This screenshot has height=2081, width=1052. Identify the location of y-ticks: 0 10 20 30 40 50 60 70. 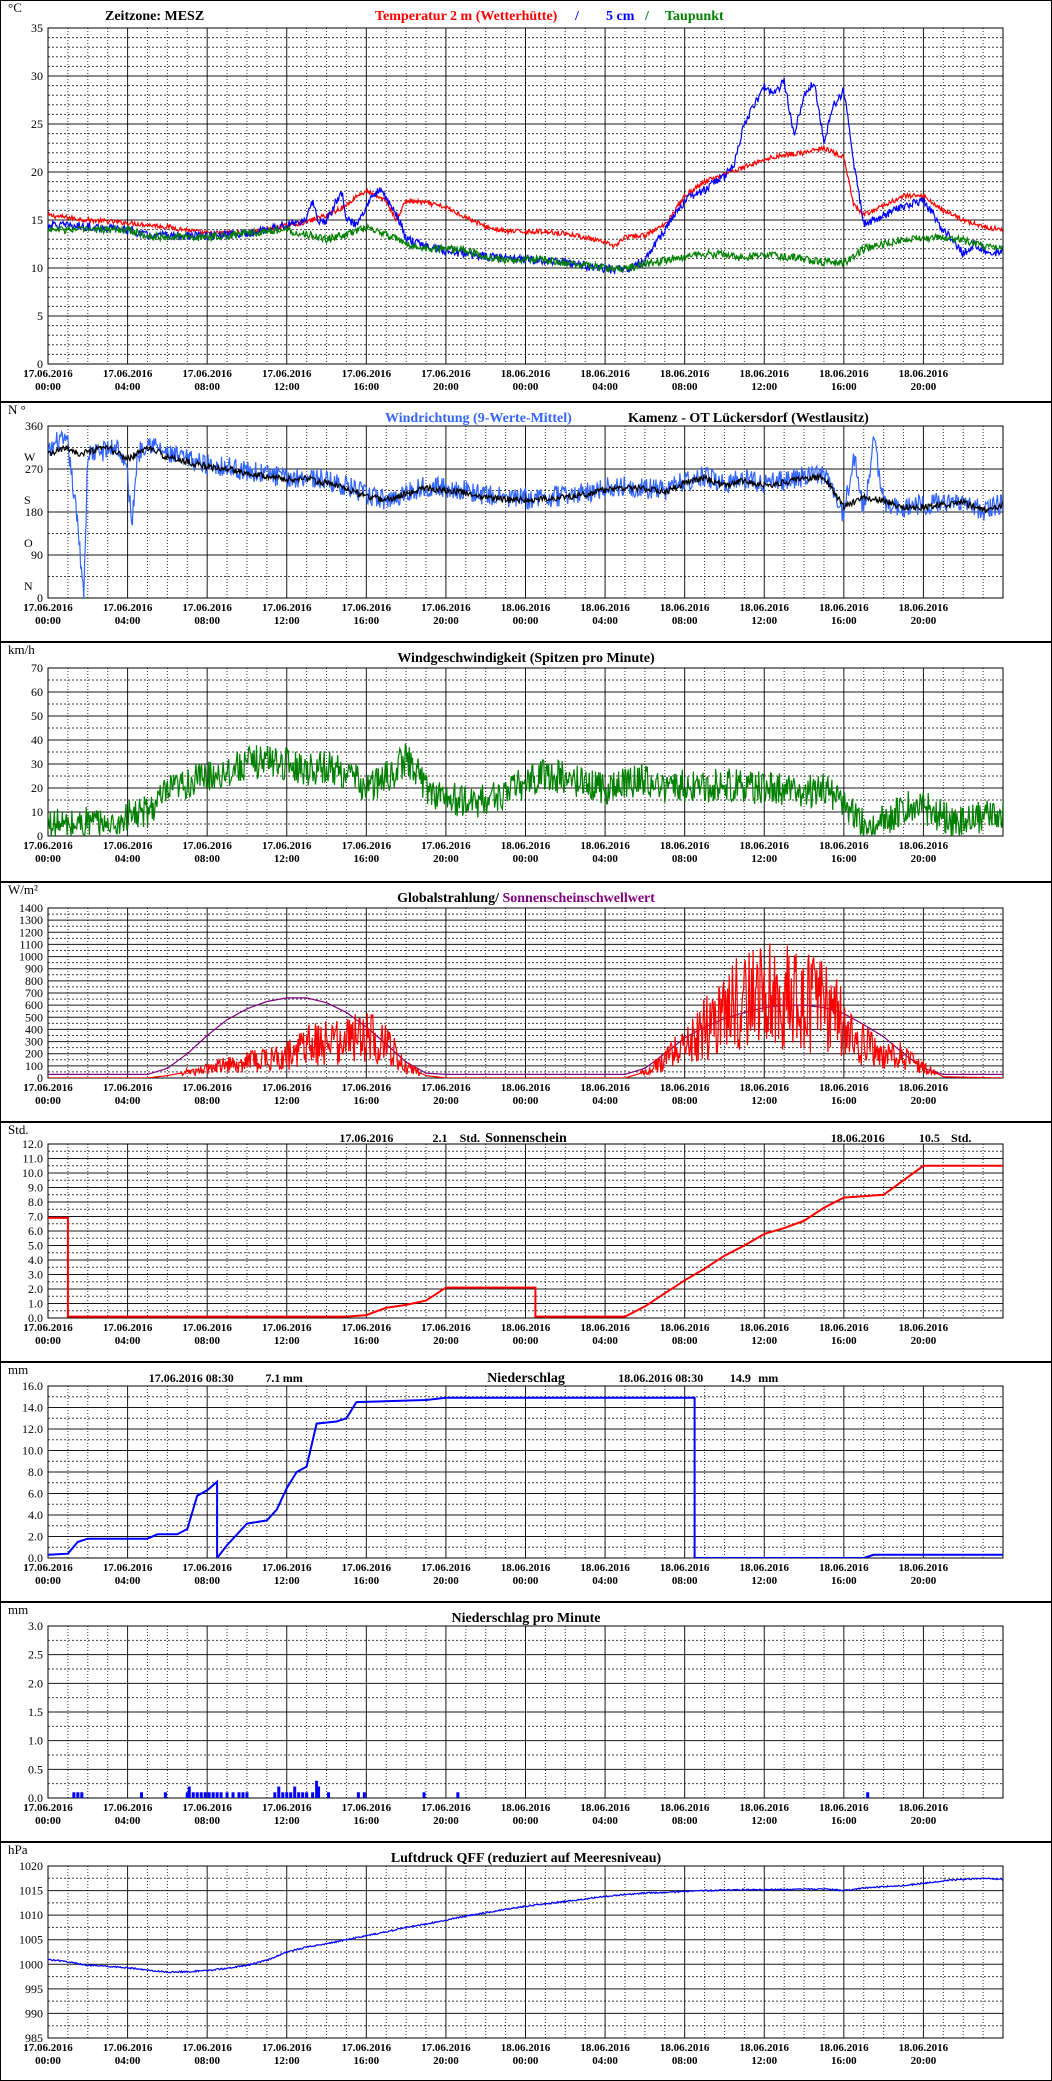
(37, 752).